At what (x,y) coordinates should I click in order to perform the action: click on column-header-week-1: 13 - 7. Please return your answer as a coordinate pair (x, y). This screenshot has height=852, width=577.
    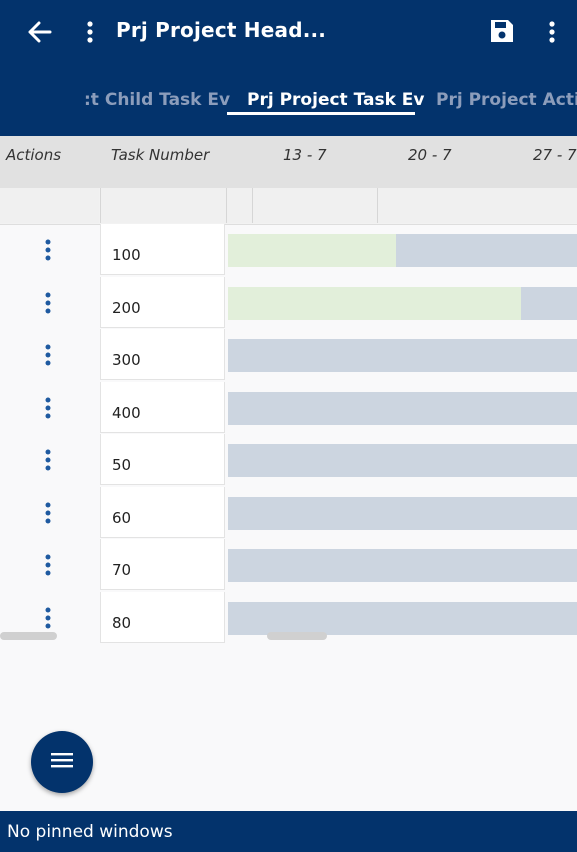
    Looking at the image, I should click on (305, 155).